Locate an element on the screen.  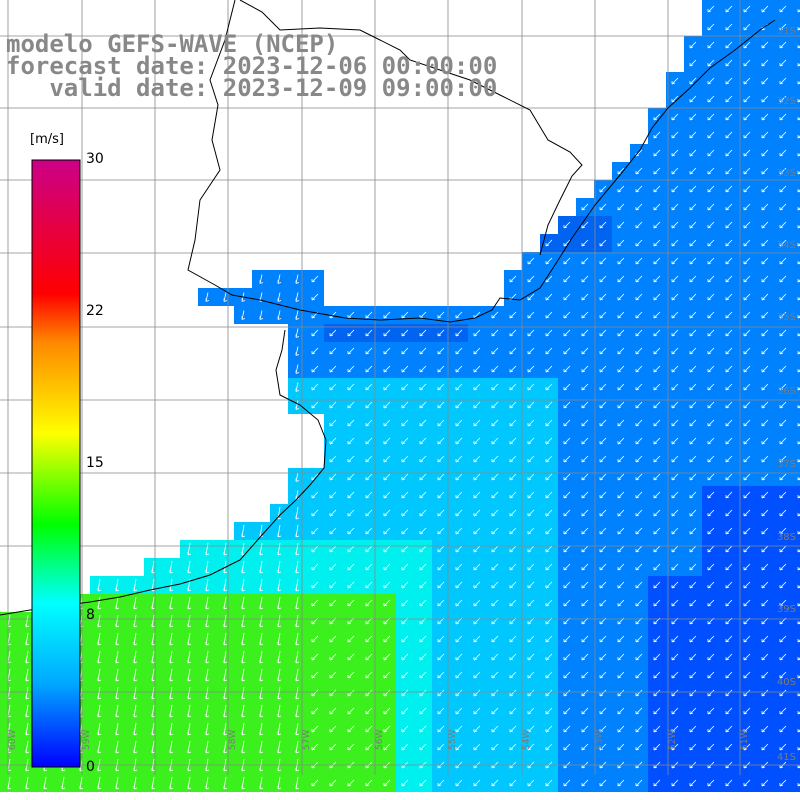
lat-label-31s: 31S is located at coordinates (786, 31).